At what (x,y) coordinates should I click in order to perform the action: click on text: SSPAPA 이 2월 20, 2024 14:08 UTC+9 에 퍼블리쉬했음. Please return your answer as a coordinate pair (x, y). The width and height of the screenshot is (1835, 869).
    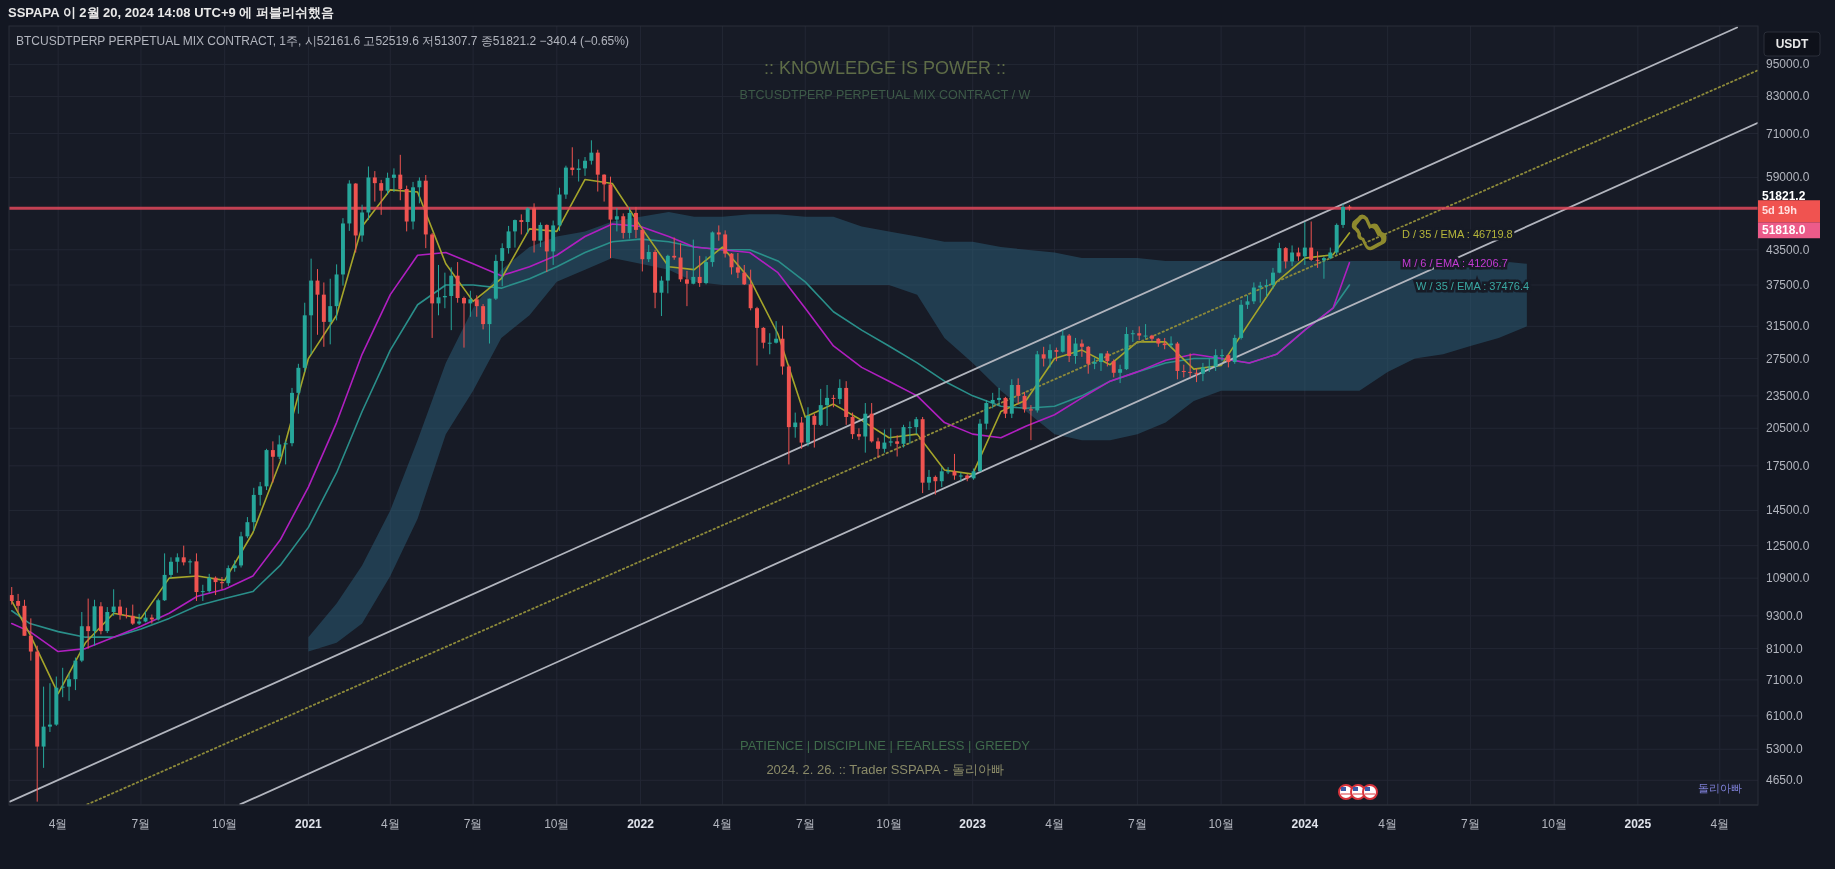
    Looking at the image, I should click on (171, 12).